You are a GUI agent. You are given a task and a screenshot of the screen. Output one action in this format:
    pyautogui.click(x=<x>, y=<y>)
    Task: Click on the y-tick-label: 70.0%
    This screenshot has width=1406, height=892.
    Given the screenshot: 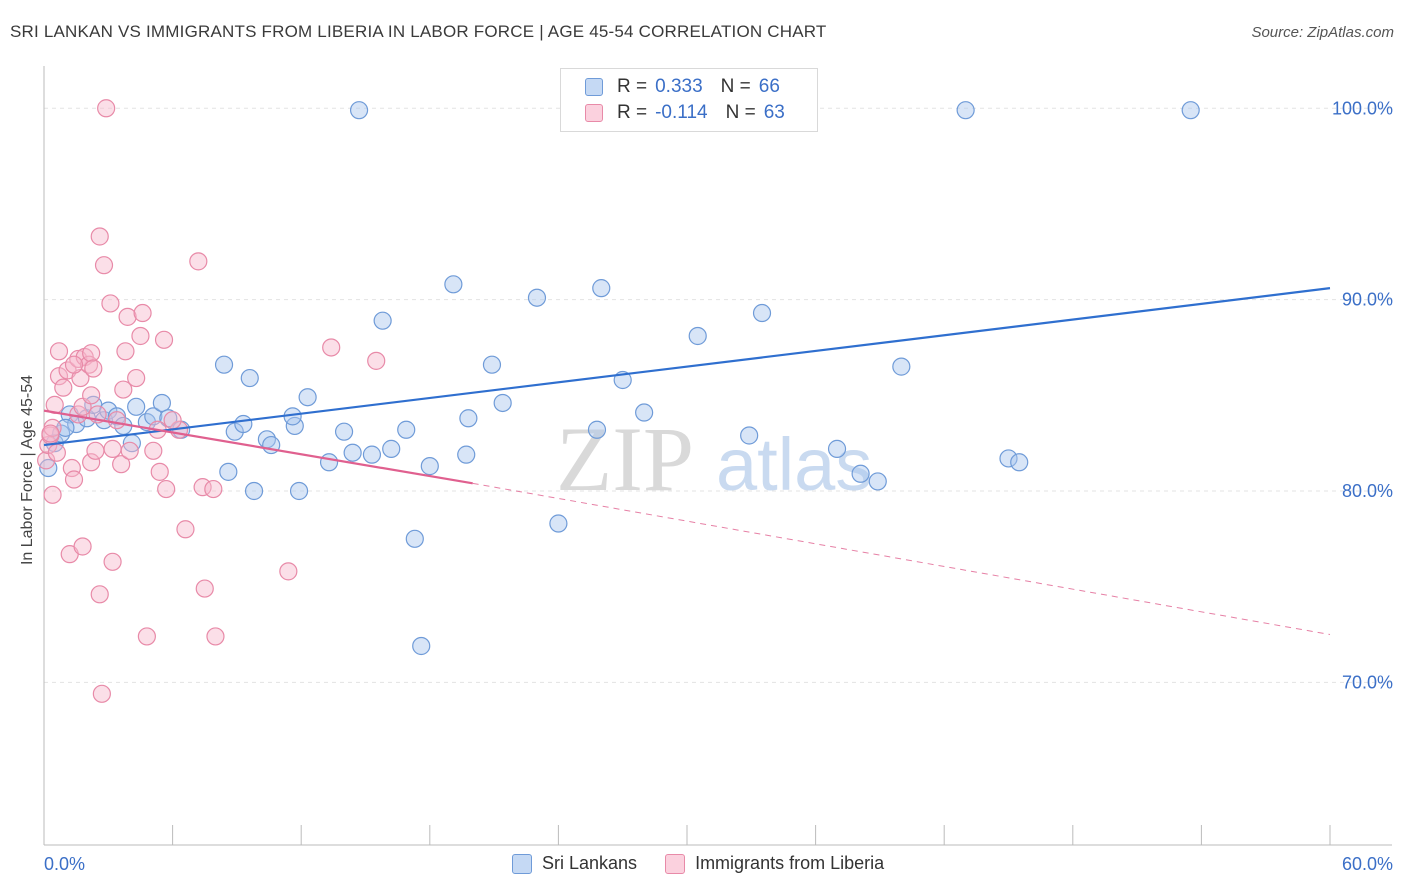 What is the action you would take?
    pyautogui.click(x=1367, y=682)
    